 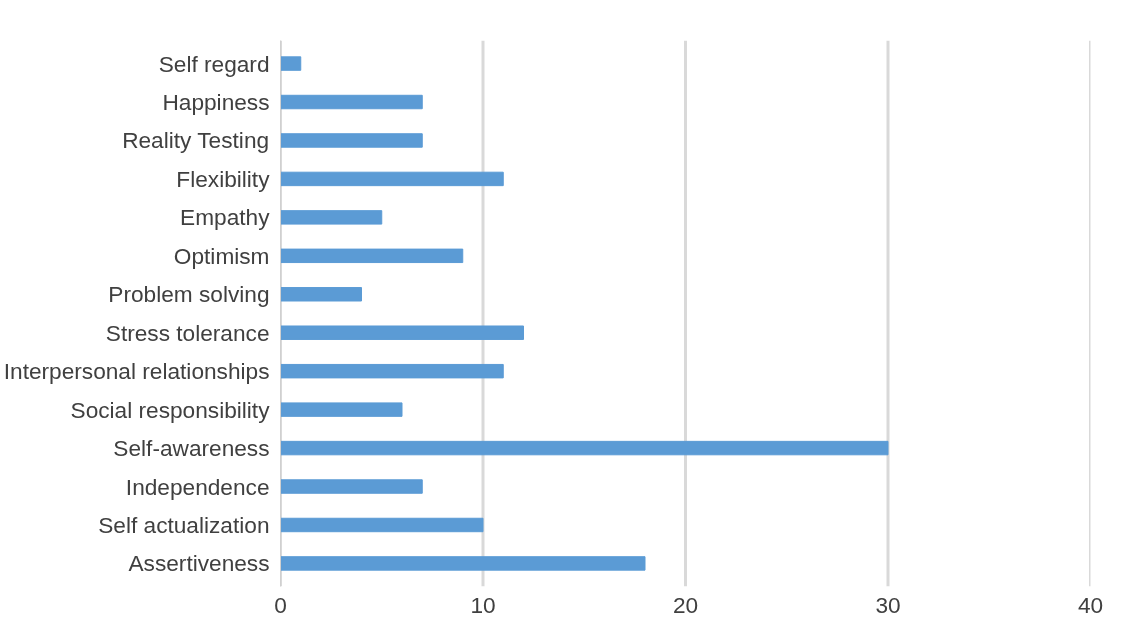 I want to click on y-tick-label: Empathy, so click(x=225, y=217).